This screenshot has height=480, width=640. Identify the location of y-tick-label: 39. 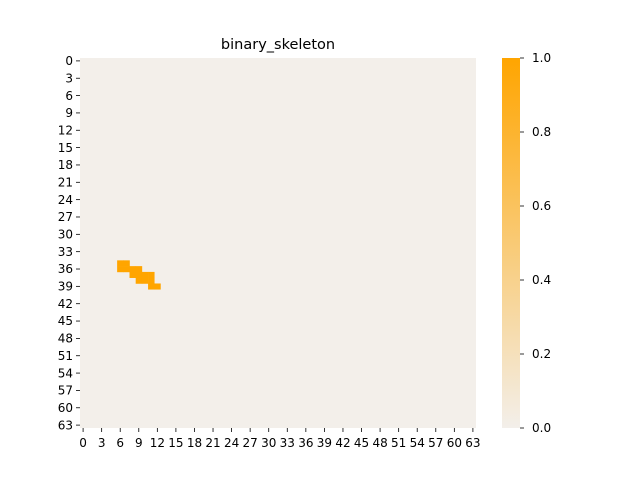
(65, 287).